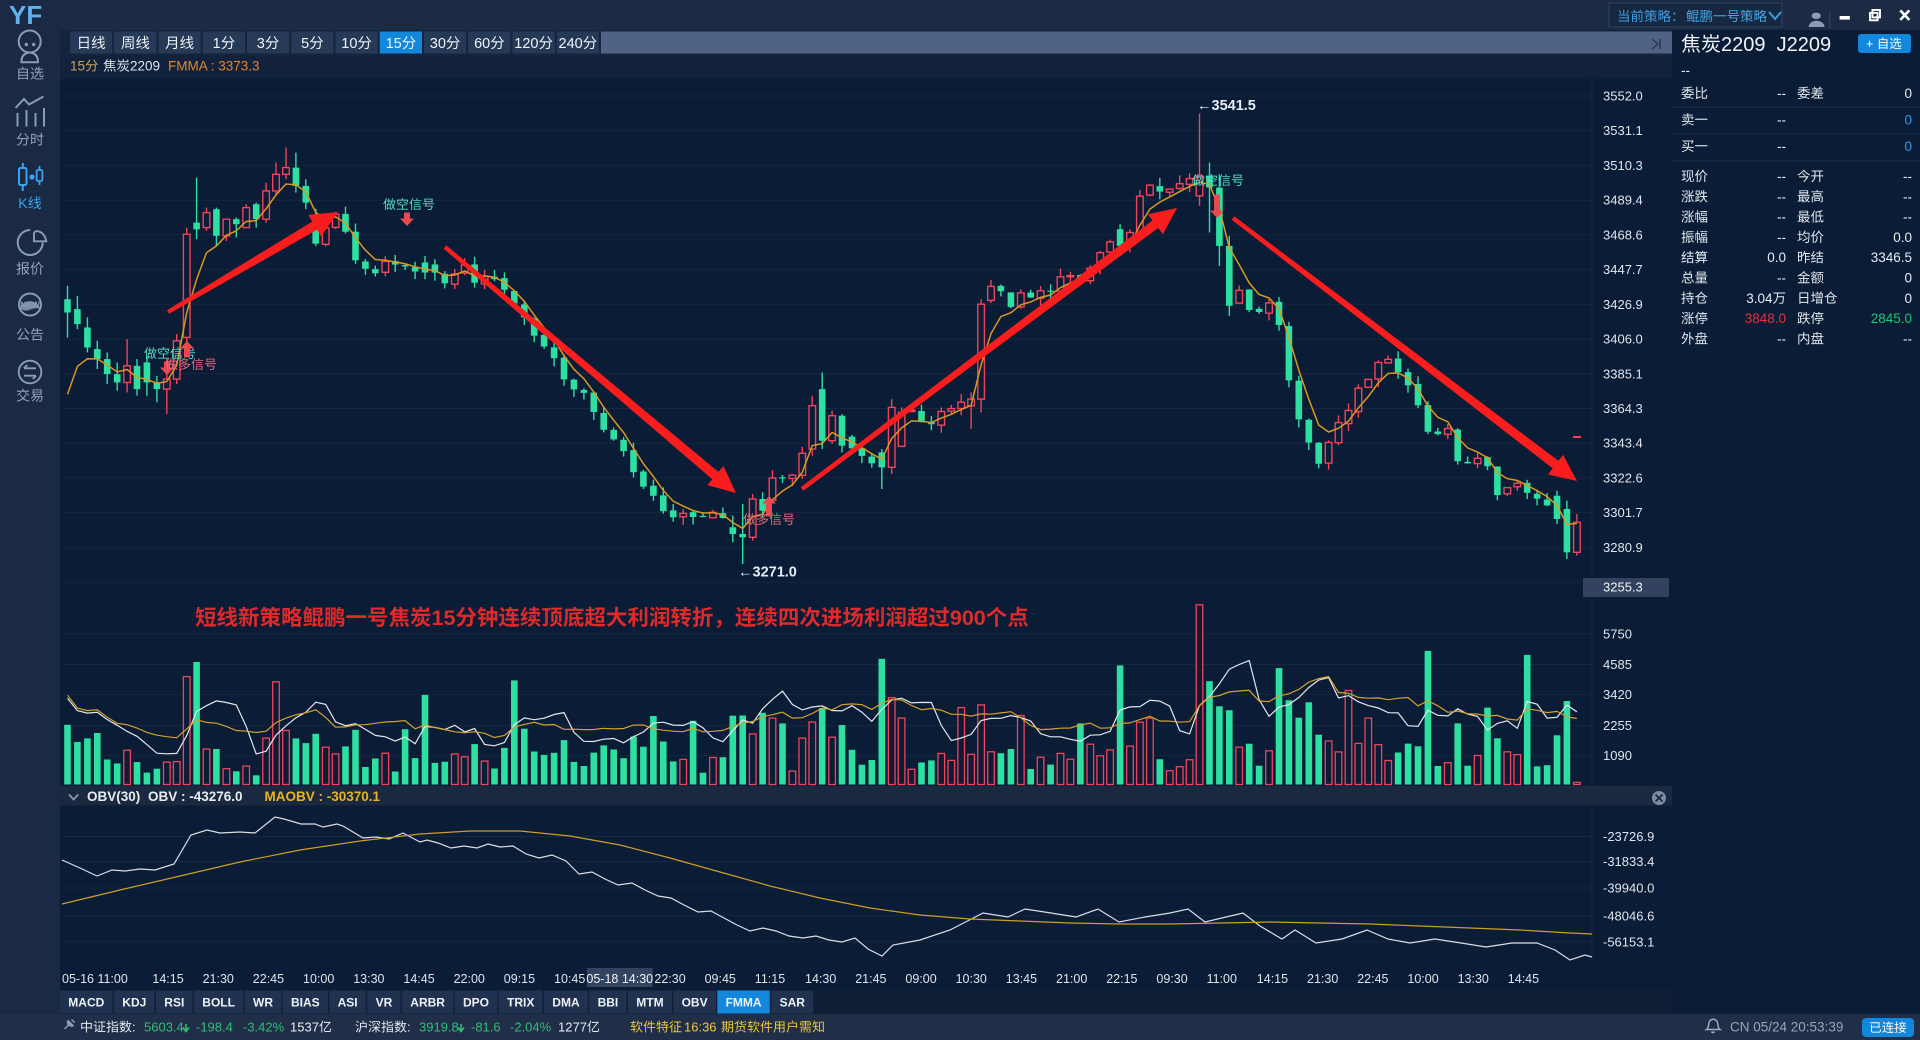 Image resolution: width=1920 pixels, height=1040 pixels. I want to click on svg-text: ASI, so click(348, 1003).